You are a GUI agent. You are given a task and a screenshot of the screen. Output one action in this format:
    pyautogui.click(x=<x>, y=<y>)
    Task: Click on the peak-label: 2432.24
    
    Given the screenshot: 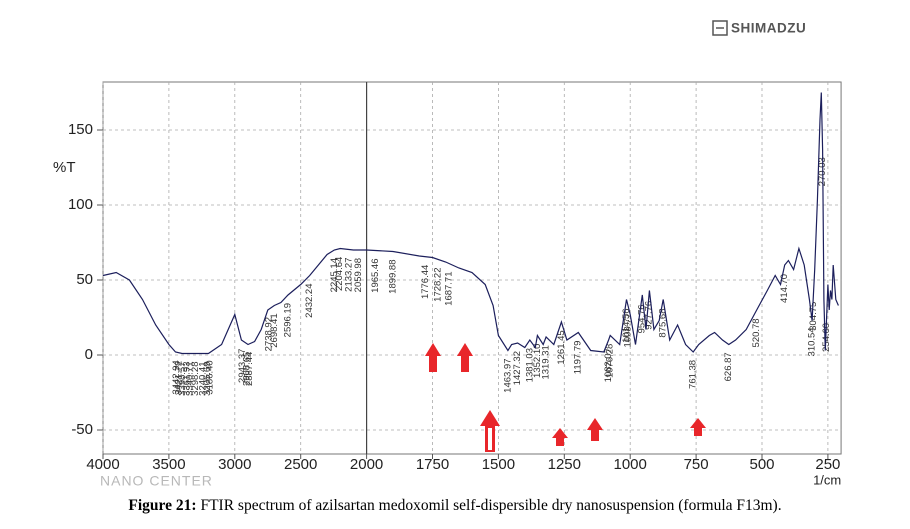 What is the action you would take?
    pyautogui.click(x=309, y=301)
    